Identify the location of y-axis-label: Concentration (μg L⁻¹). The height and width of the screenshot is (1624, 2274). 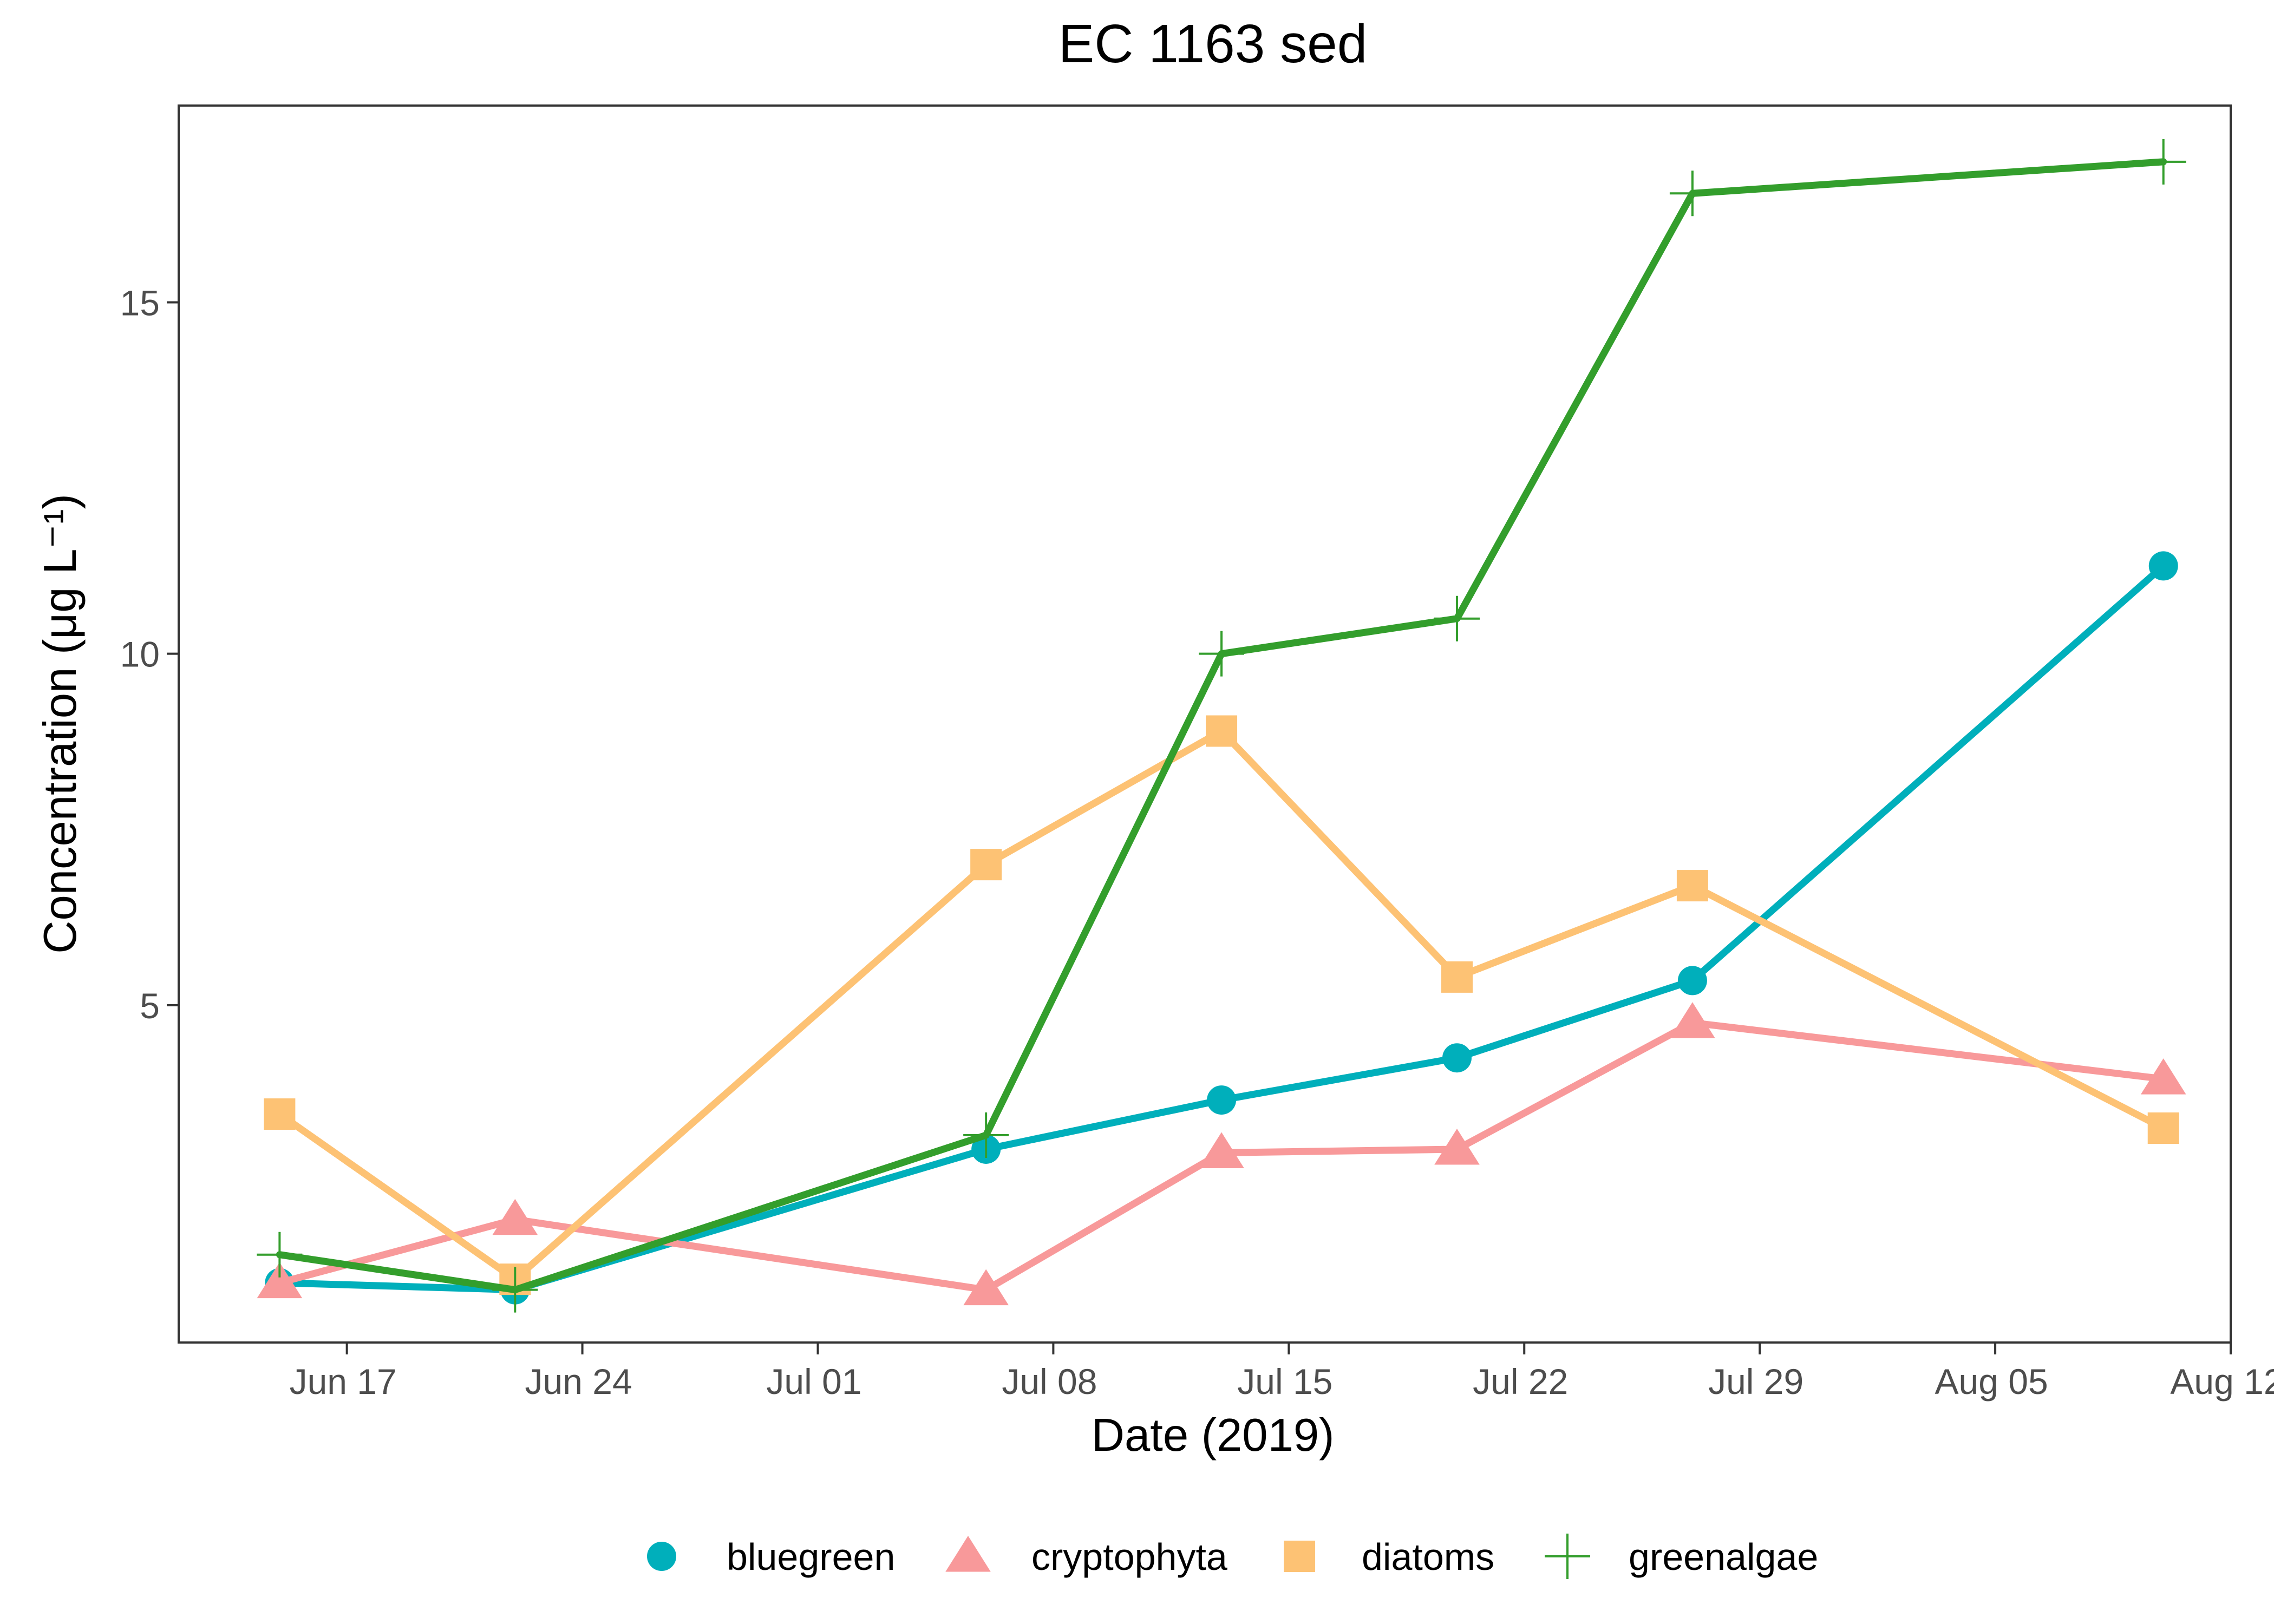
(61, 724).